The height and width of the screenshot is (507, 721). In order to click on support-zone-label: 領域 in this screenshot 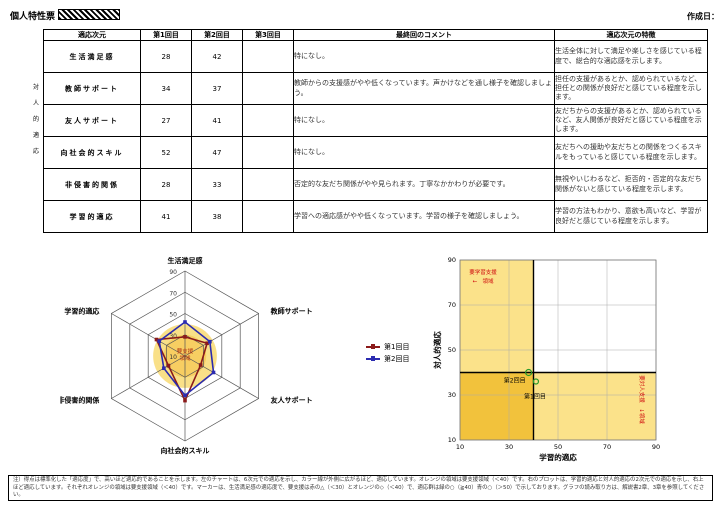, I will do `click(185, 358)`.